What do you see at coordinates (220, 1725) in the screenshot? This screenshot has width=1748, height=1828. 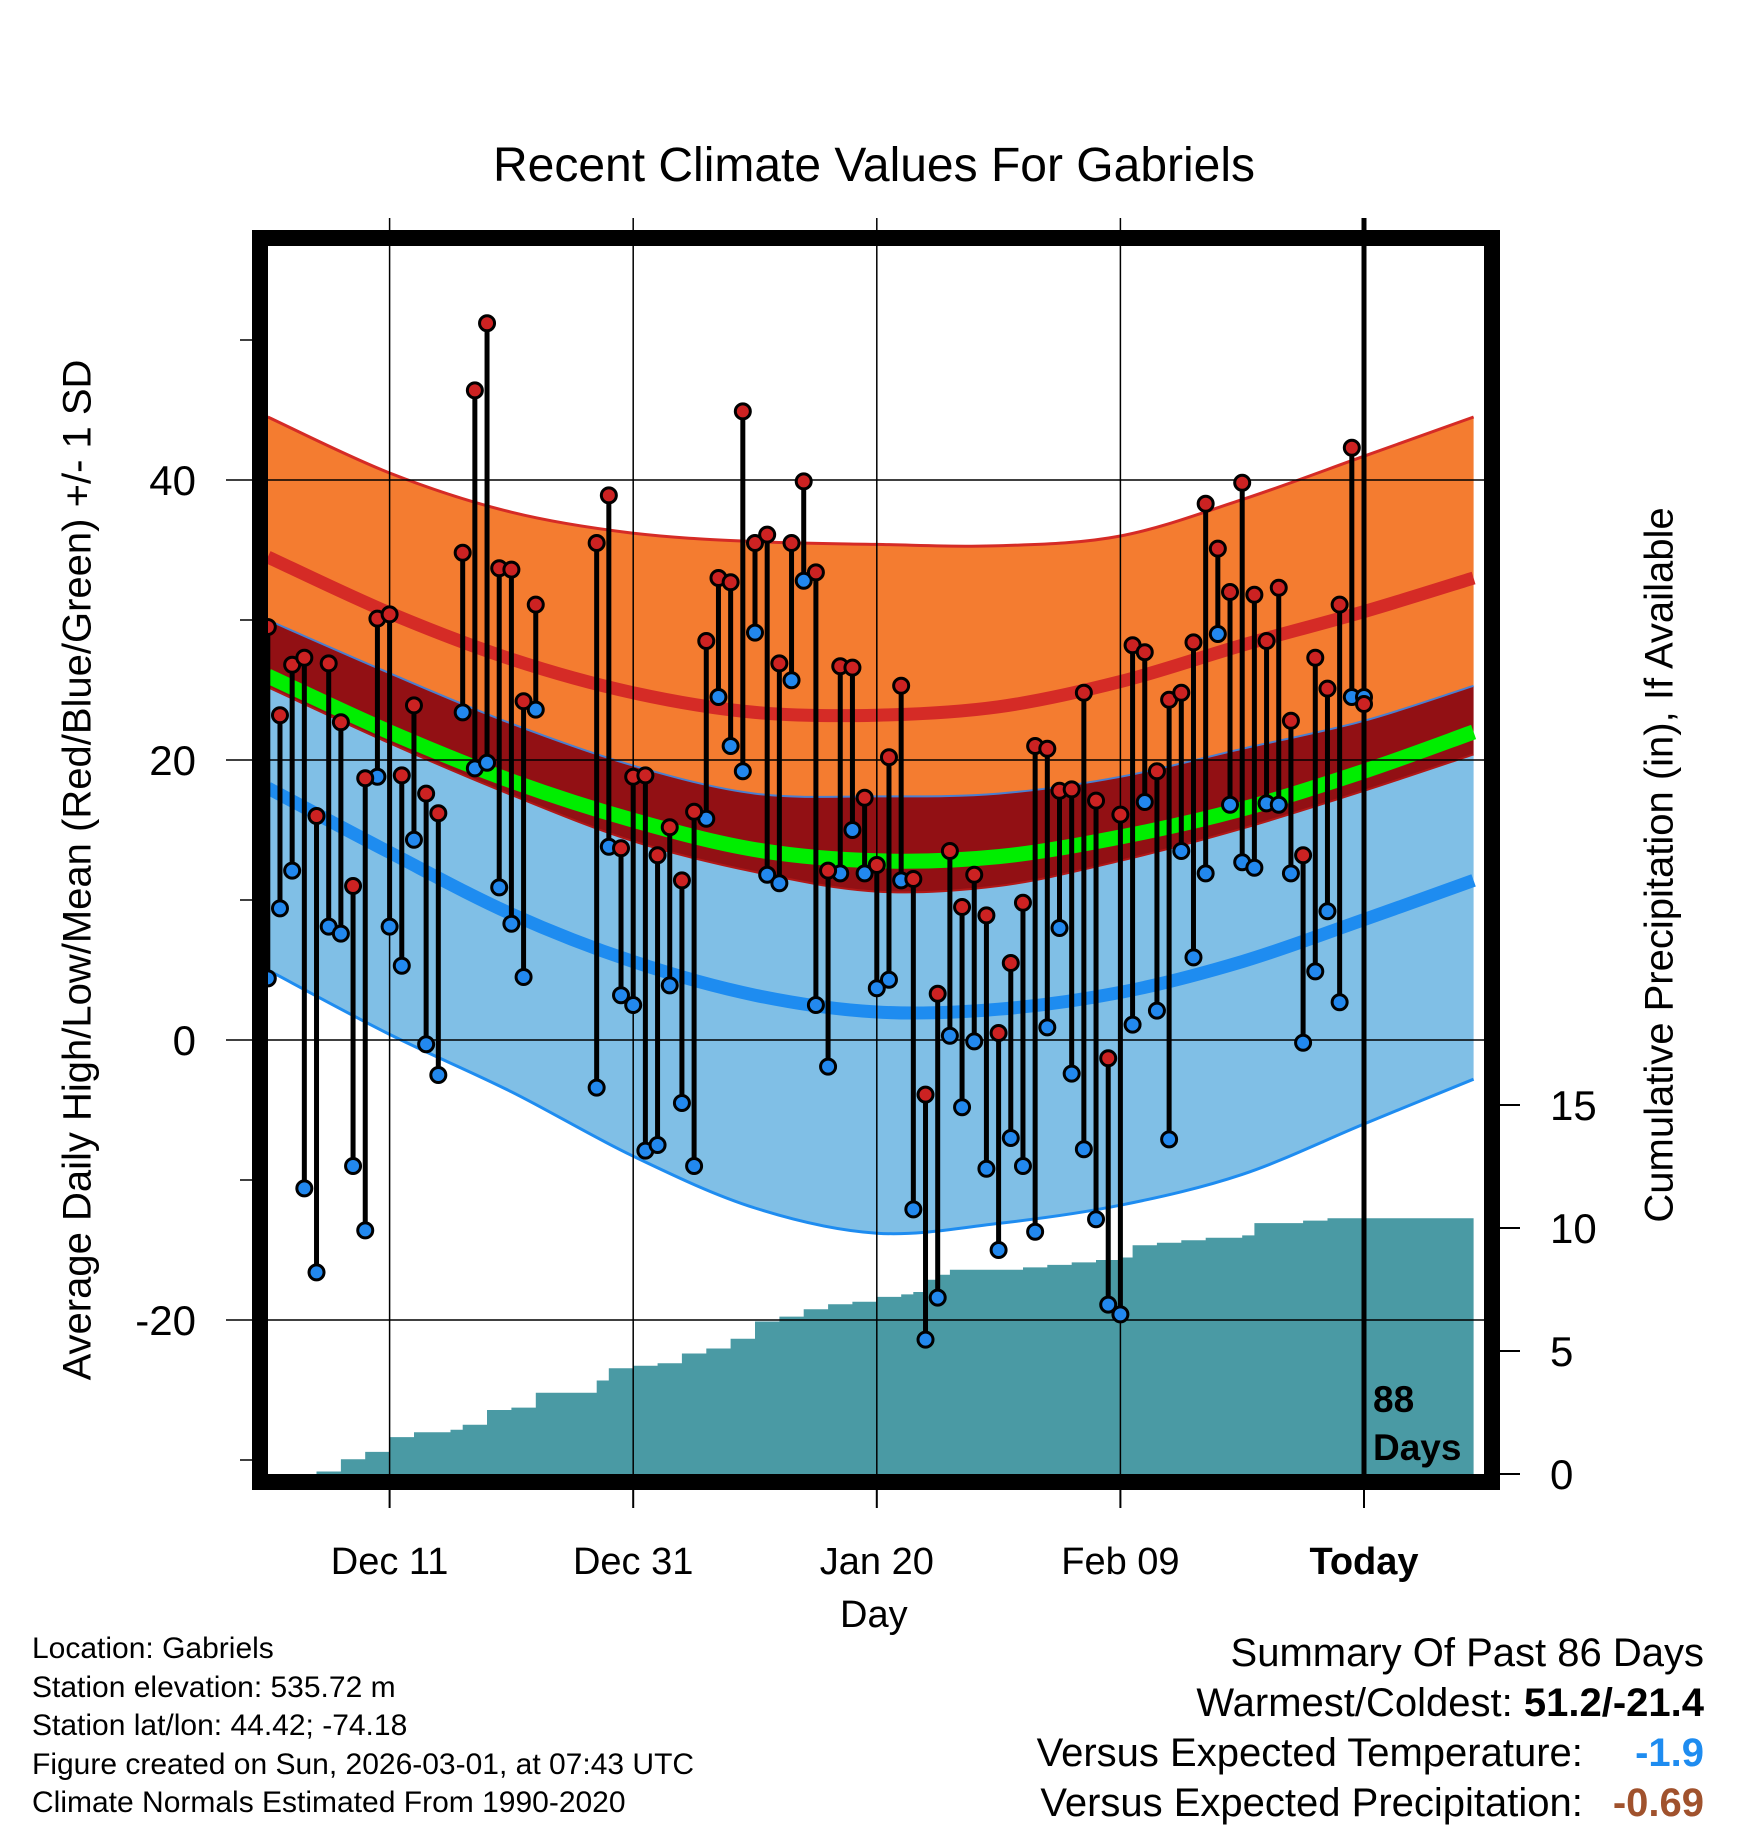 I see `meta-latlon: Station lat/lon: 44.42; -74.18` at bounding box center [220, 1725].